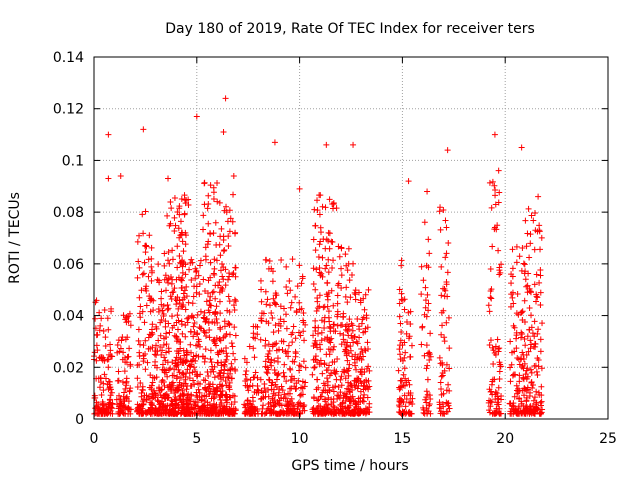 This screenshot has height=480, width=640. What do you see at coordinates (94, 439) in the screenshot?
I see `x-tick-label: 0` at bounding box center [94, 439].